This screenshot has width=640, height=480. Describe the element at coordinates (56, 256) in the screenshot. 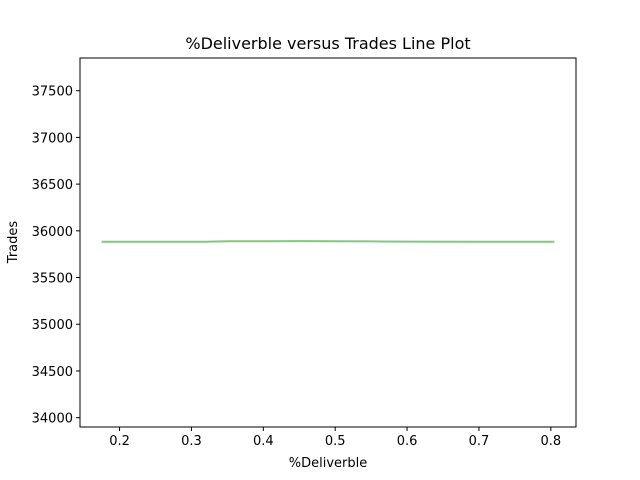

I see `y-axis-ticks: 34000 34500 35000 35500 36000 36500 37000 37500` at that location.